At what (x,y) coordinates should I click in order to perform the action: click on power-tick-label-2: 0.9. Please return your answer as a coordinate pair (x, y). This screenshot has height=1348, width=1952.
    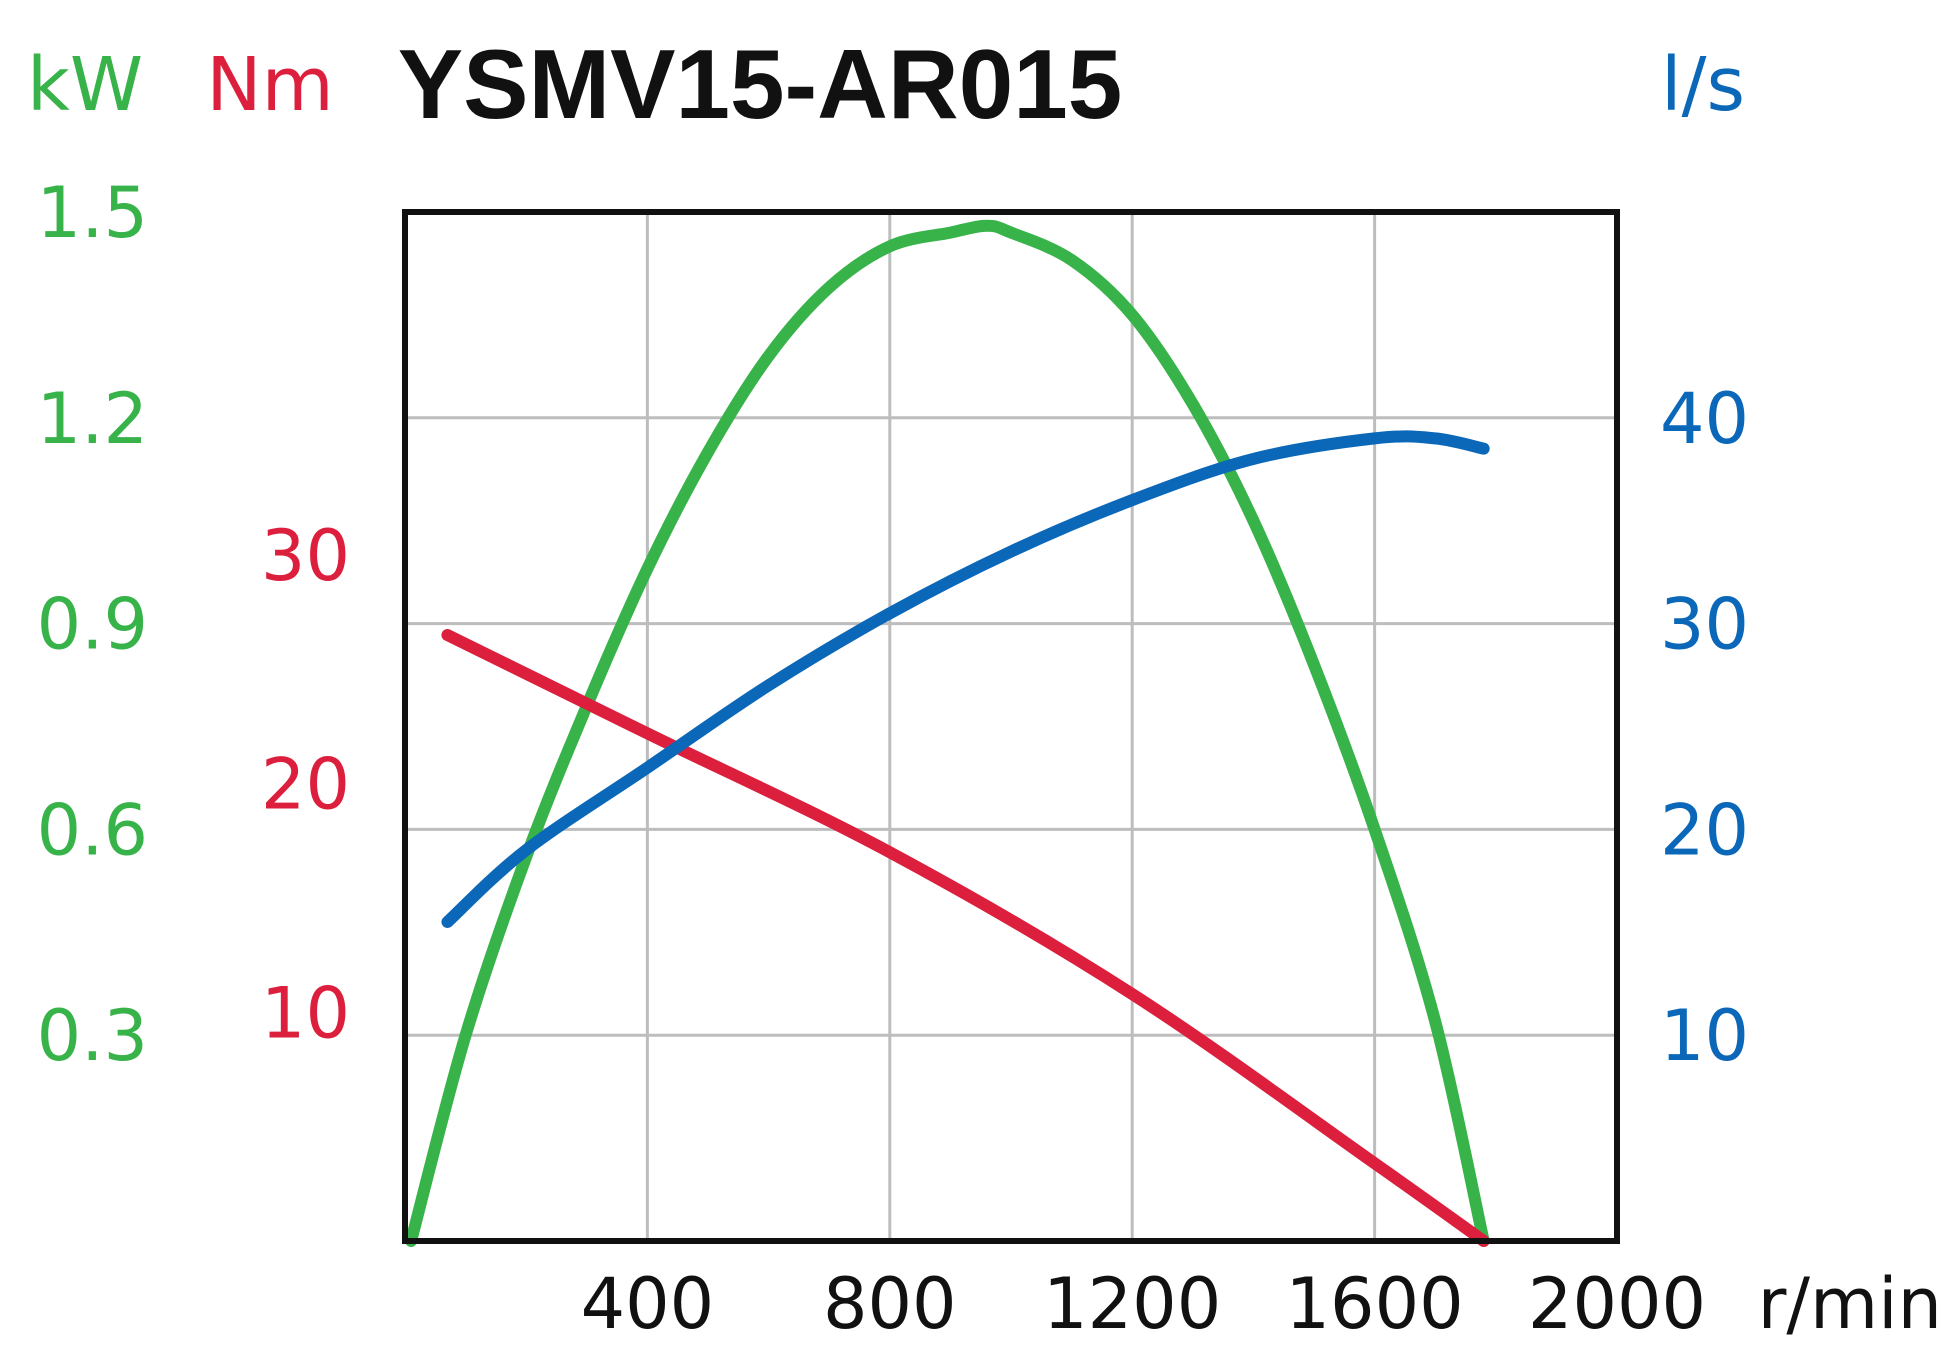
    Looking at the image, I should click on (92, 625).